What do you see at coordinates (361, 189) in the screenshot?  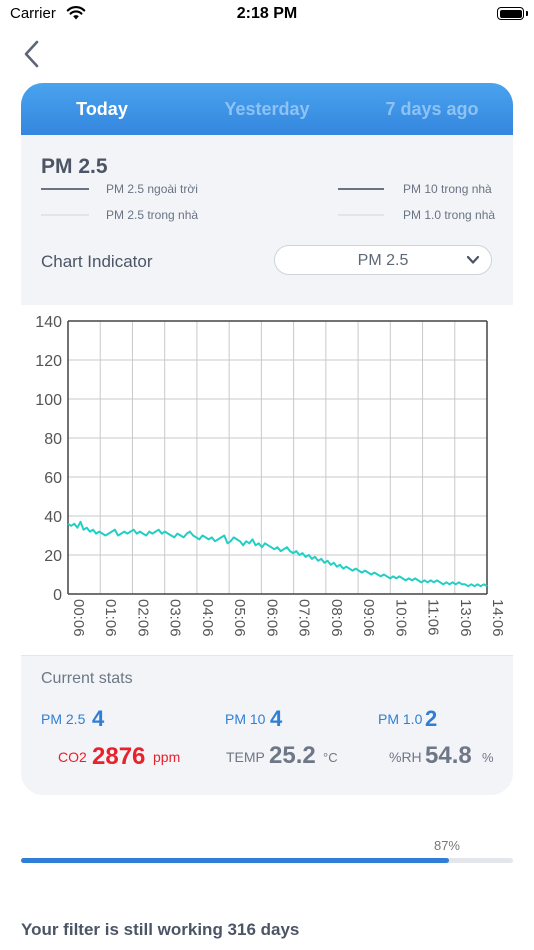 I see `legend-line-pm10-indoor` at bounding box center [361, 189].